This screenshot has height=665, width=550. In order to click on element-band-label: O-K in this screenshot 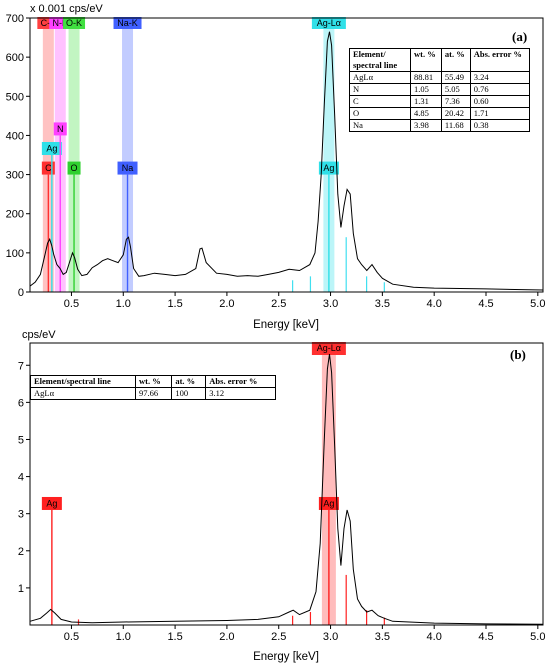, I will do `click(74, 23)`.